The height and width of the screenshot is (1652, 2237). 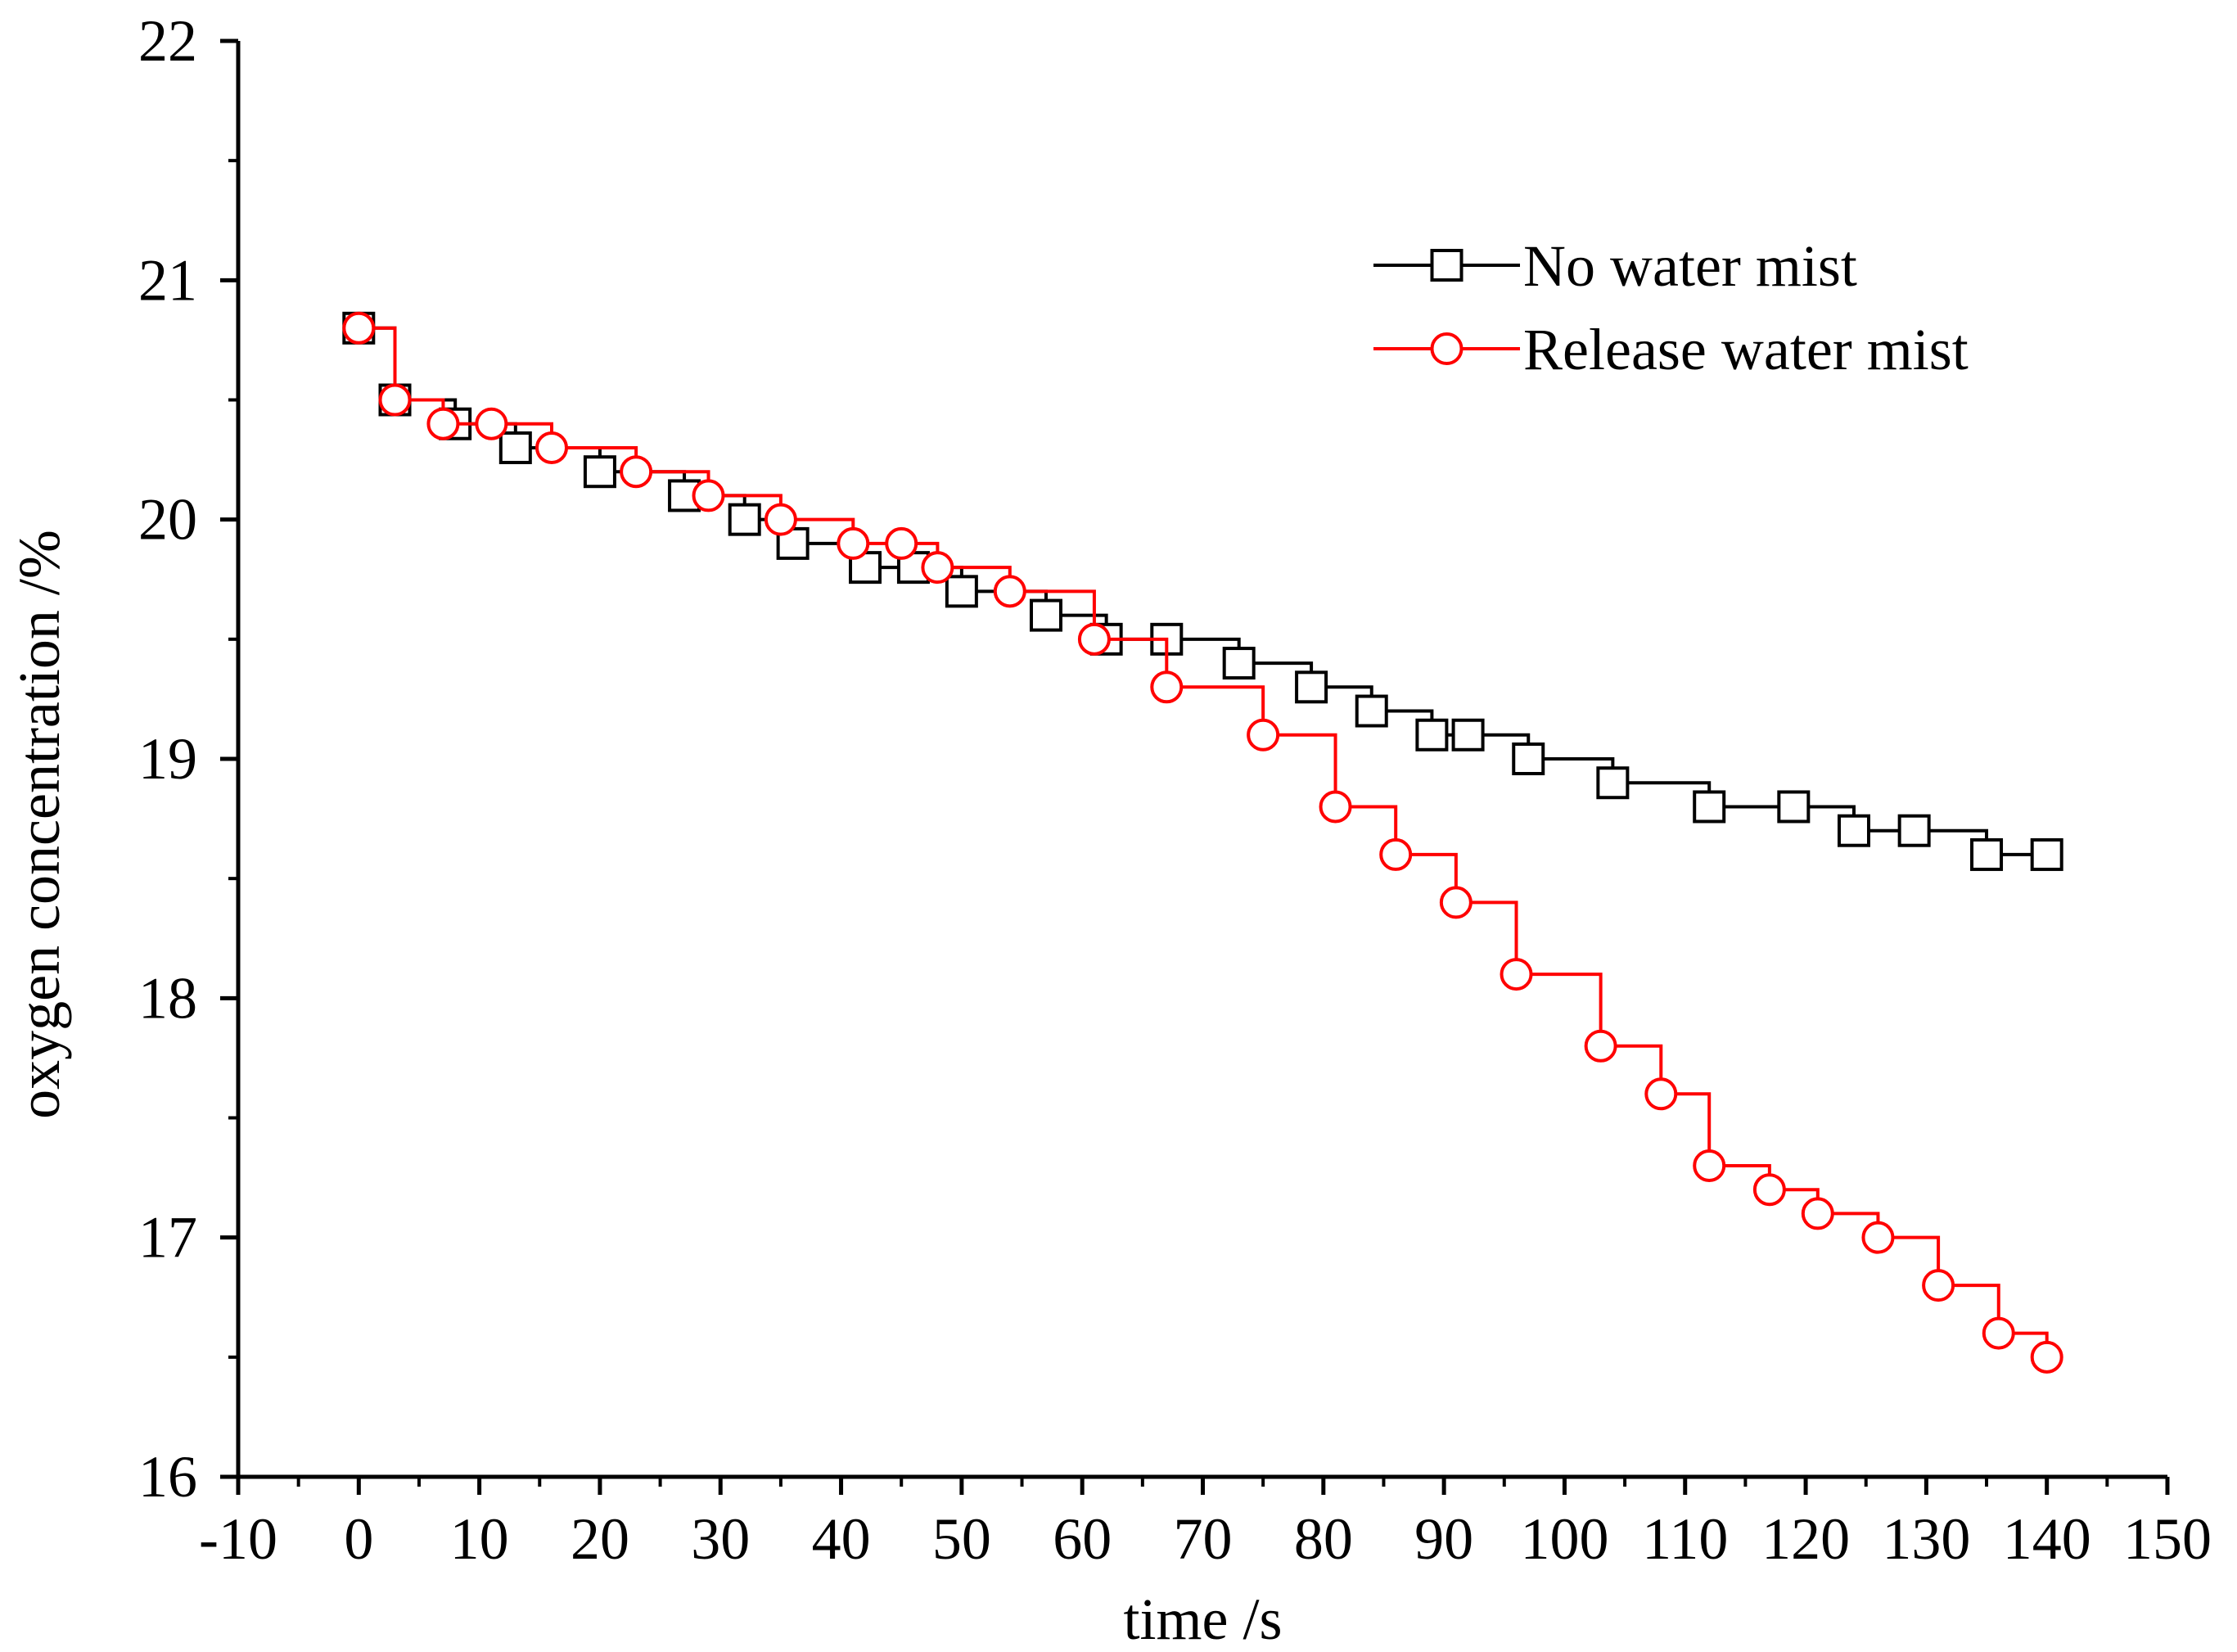 What do you see at coordinates (2047, 1539) in the screenshot?
I see `x-tick-label: 140` at bounding box center [2047, 1539].